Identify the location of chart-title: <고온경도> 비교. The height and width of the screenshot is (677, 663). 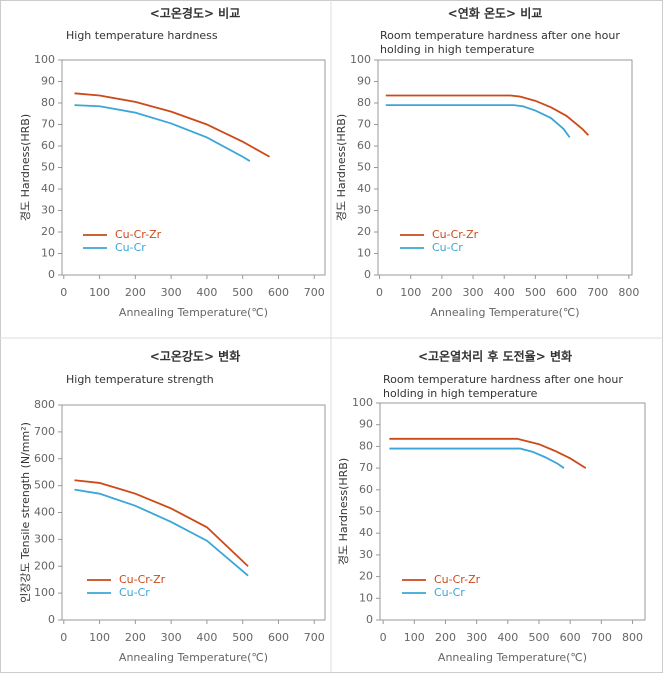
(195, 13).